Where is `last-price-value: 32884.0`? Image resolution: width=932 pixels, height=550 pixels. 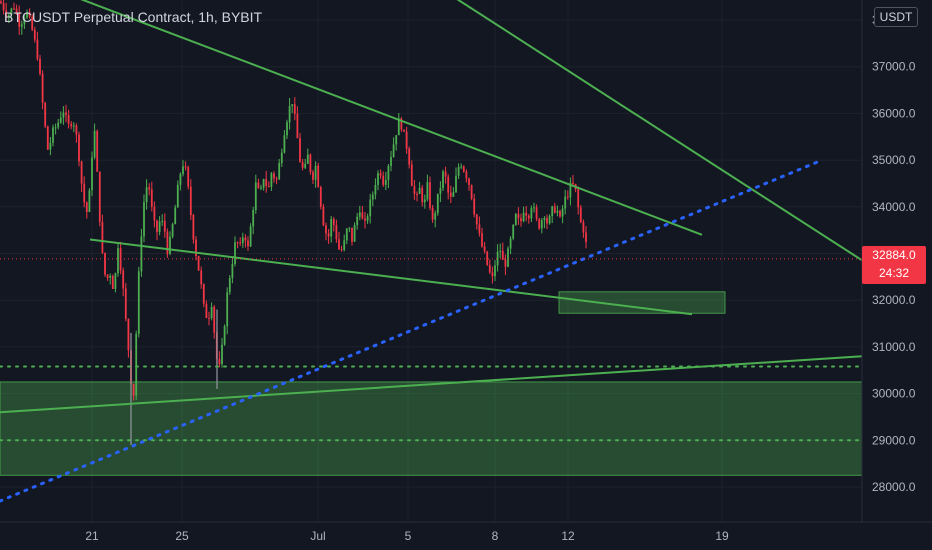
last-price-value: 32884.0 is located at coordinates (894, 255).